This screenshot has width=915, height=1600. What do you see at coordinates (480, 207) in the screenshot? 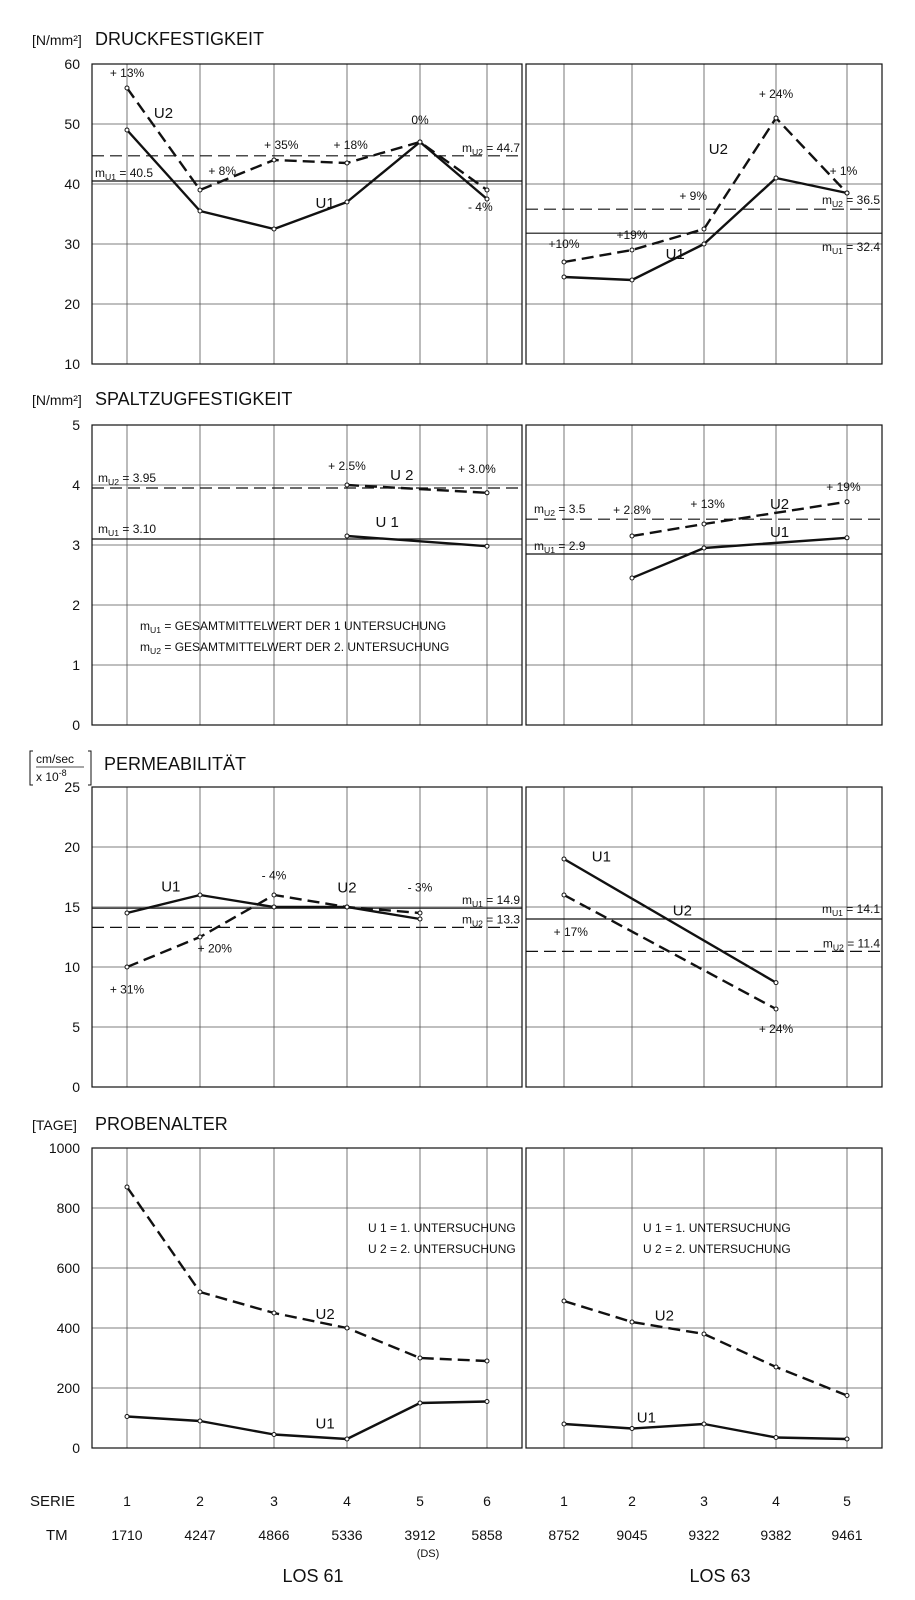
I see `percent-annotation: - 4%` at bounding box center [480, 207].